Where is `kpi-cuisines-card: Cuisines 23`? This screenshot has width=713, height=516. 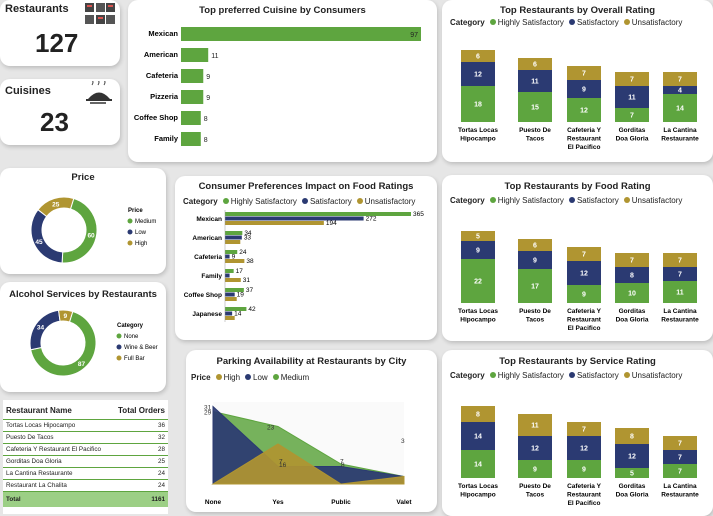 kpi-cuisines-card: Cuisines 23 is located at coordinates (60, 112).